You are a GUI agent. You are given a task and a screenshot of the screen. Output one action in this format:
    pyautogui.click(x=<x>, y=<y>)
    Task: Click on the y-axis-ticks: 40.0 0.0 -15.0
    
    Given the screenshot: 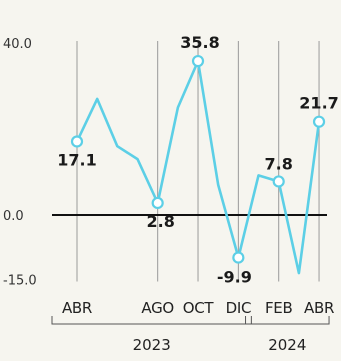 What is the action you would take?
    pyautogui.click(x=20, y=163)
    